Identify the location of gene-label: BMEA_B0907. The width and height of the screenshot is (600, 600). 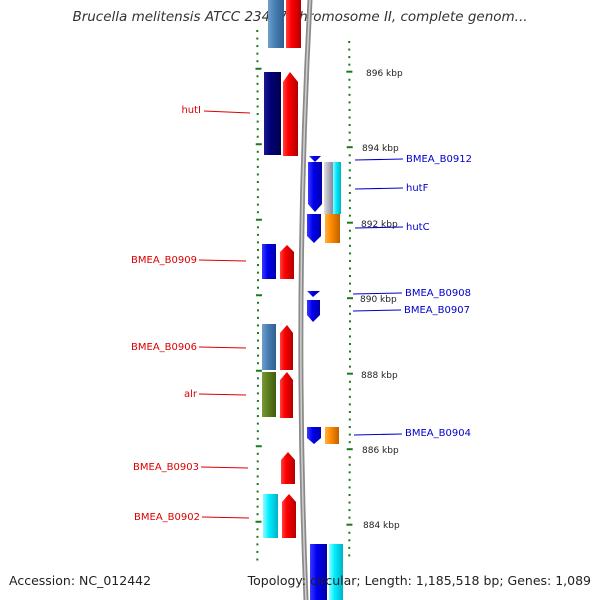
(437, 310).